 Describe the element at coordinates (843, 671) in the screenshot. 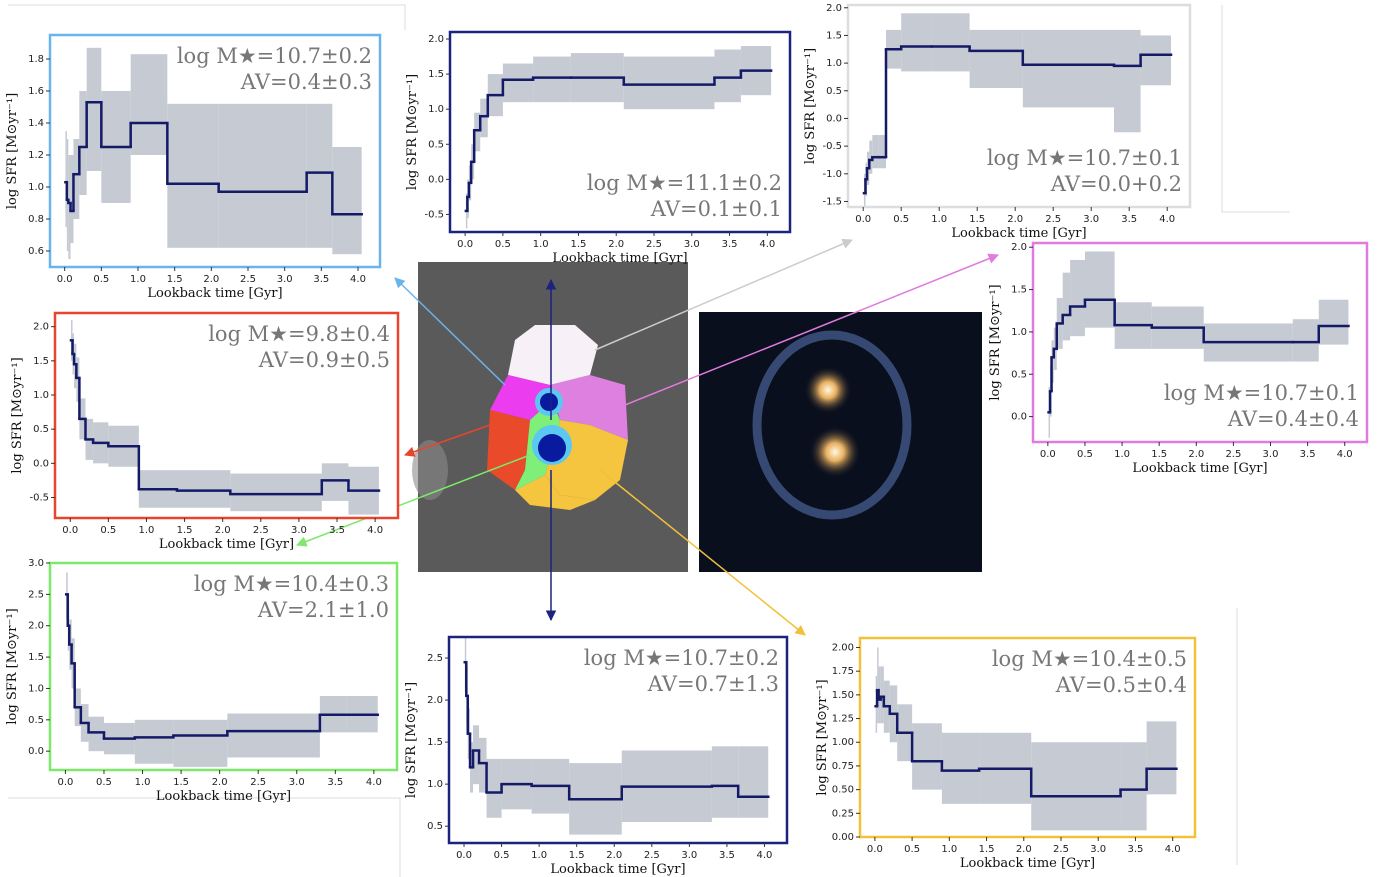

I see `y-tick-label: 1.75` at that location.